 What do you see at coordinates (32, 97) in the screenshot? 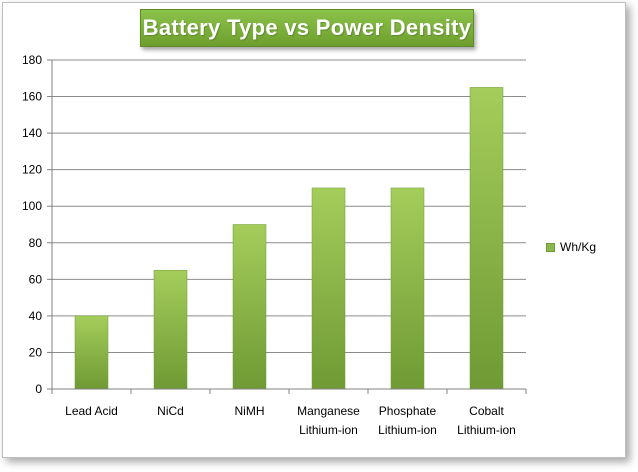
I see `y-tick-label: 160` at bounding box center [32, 97].